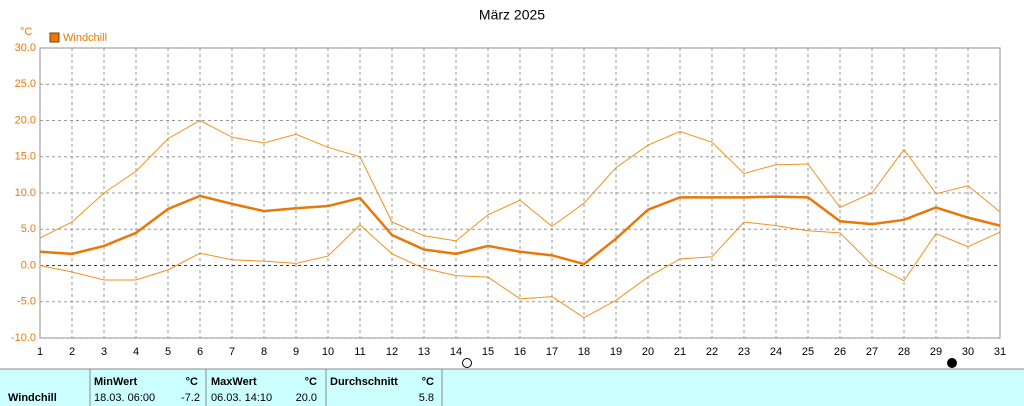  Describe the element at coordinates (104, 352) in the screenshot. I see `x-tick-label: 3` at that location.